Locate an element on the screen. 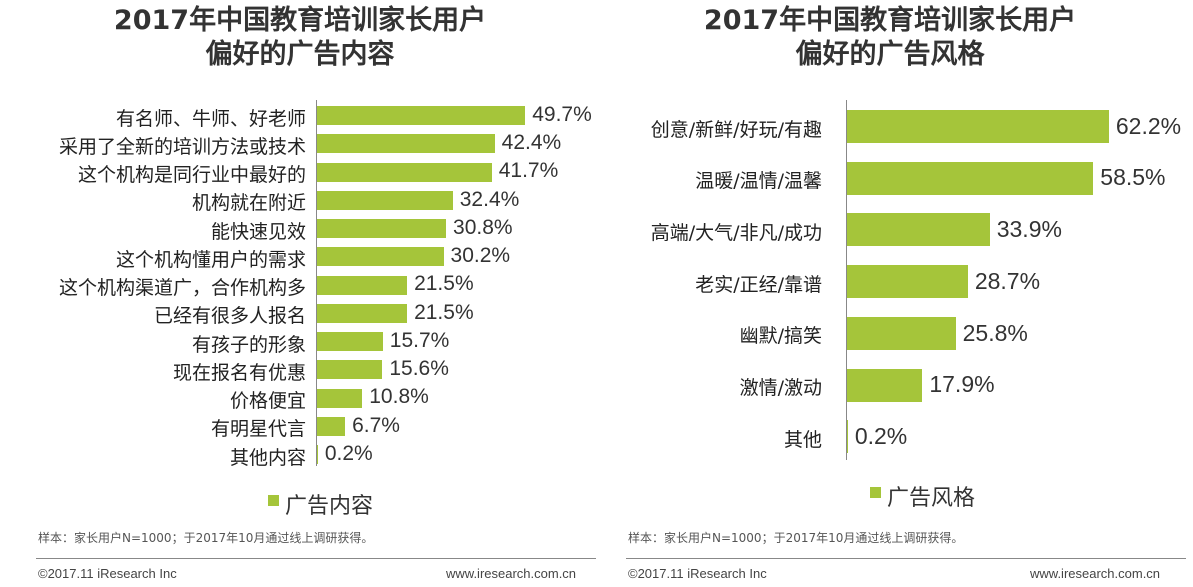  category-label: 采用了全新的培训方法或技术 is located at coordinates (182, 146).